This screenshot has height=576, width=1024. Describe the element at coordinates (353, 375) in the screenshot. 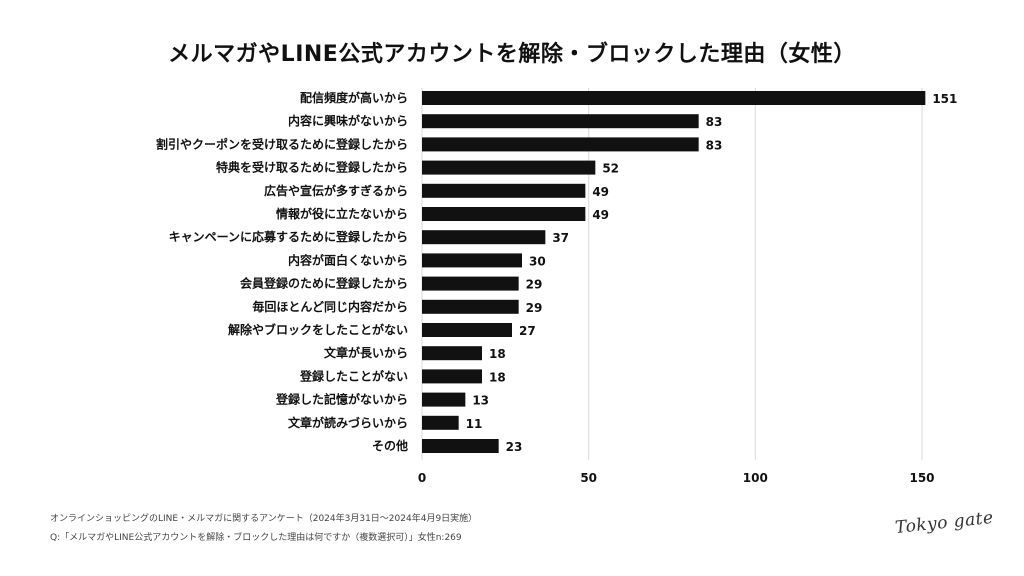

I see `category-label: 登録したことがない` at that location.